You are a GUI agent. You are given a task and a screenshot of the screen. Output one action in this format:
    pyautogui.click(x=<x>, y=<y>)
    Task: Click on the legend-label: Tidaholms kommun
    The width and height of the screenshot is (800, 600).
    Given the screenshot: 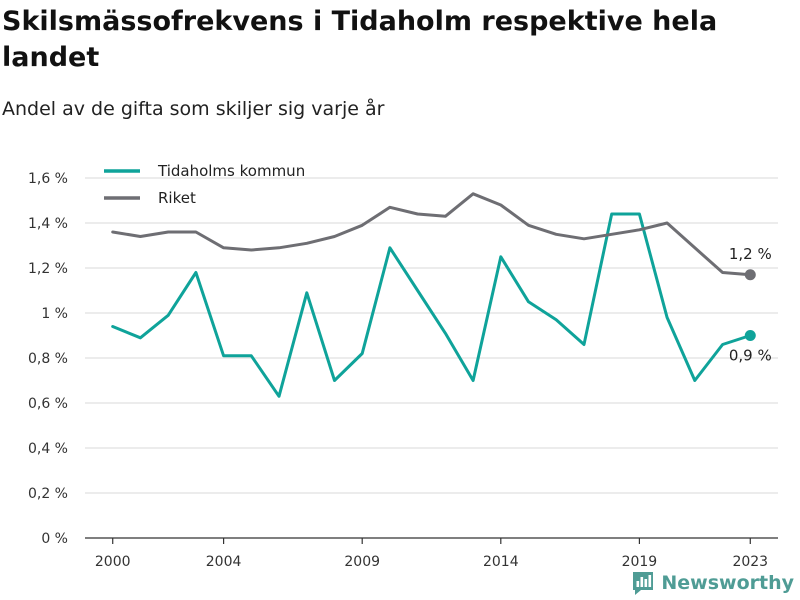 What is the action you would take?
    pyautogui.click(x=231, y=171)
    